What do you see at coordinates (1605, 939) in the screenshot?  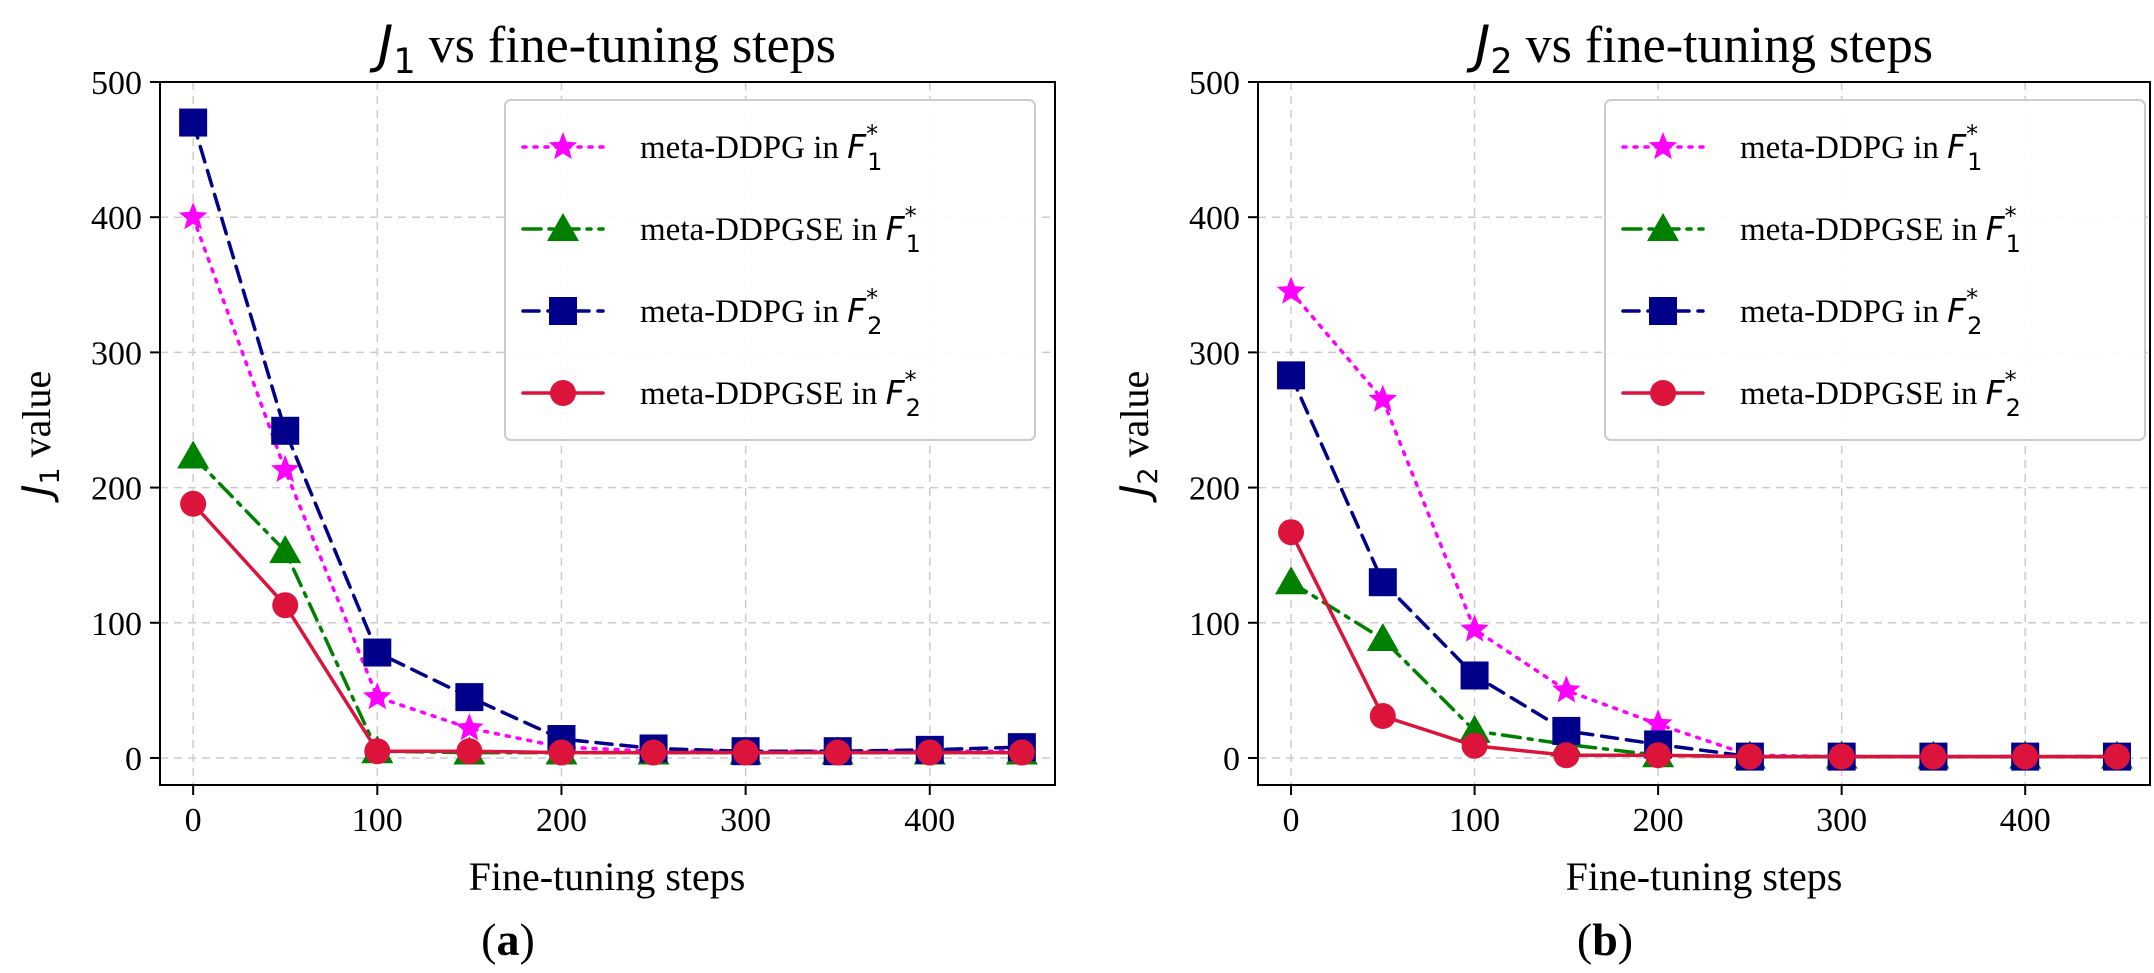 I see `panel-label: (b)` at bounding box center [1605, 939].